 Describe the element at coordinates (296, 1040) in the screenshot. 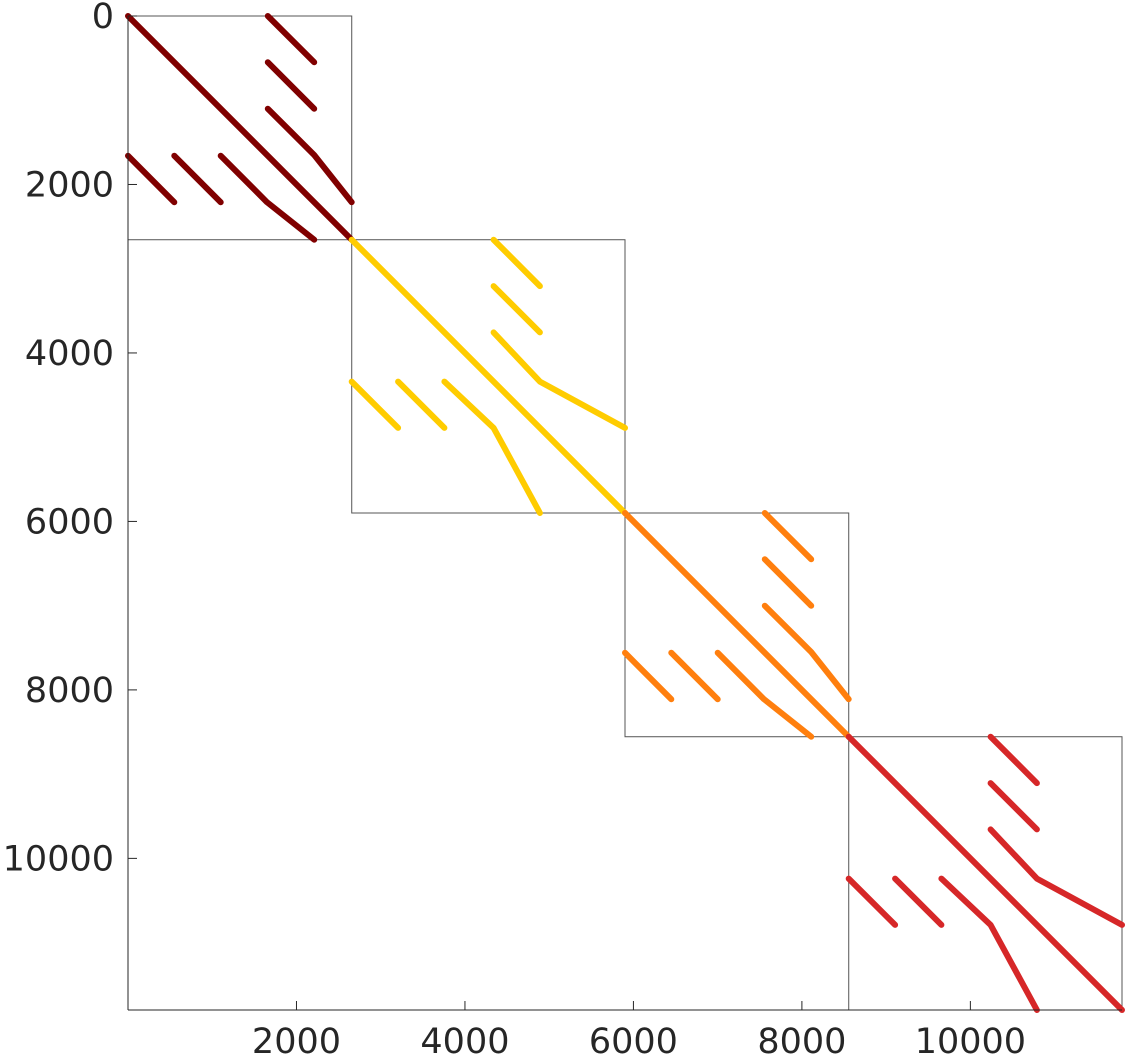

I see `x-tick-label: 2000` at that location.